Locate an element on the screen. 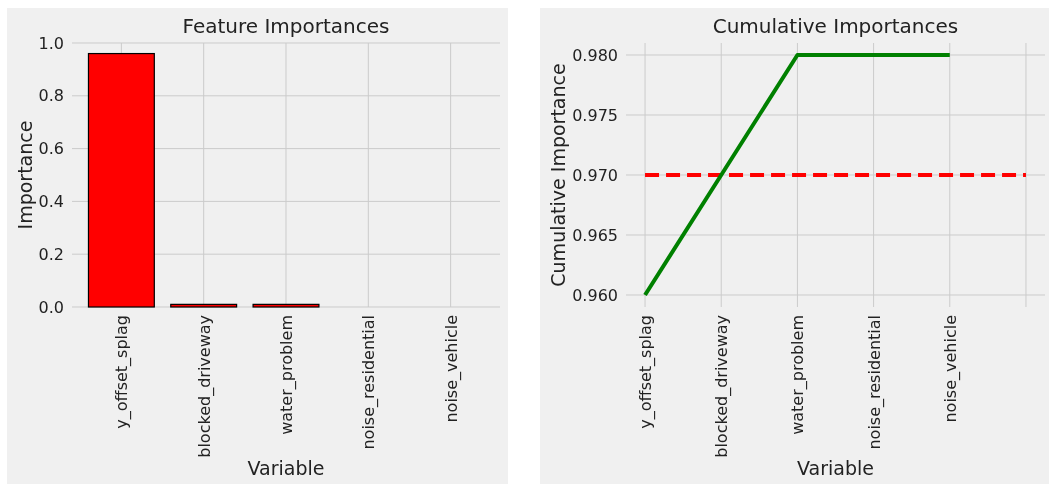  y-tick-label: 0.980 is located at coordinates (595, 55).